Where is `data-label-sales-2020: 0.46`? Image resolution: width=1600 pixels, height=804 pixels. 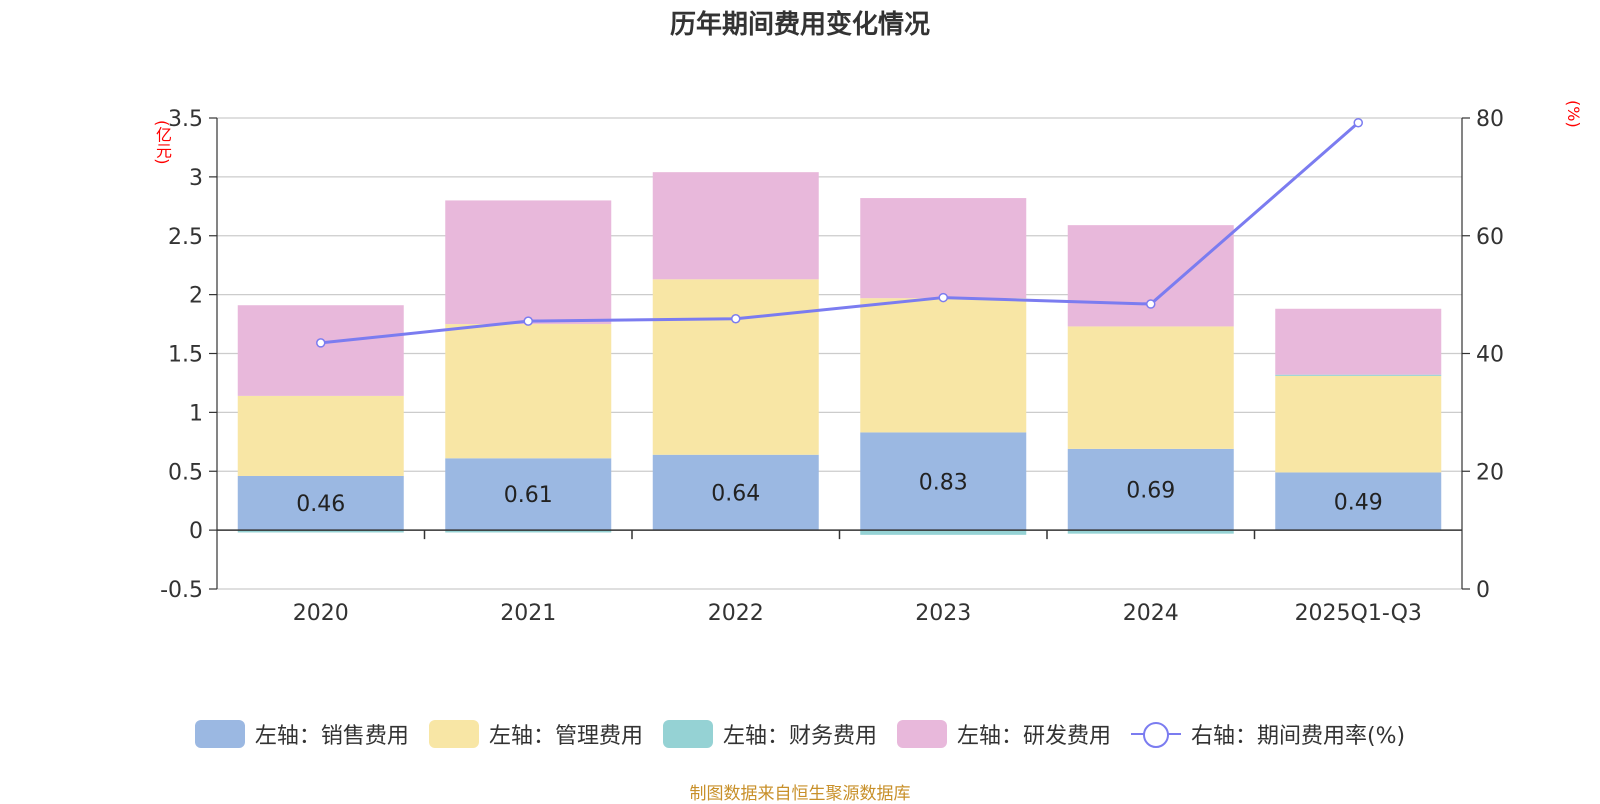
data-label-sales-2020: 0.46 is located at coordinates (320, 504).